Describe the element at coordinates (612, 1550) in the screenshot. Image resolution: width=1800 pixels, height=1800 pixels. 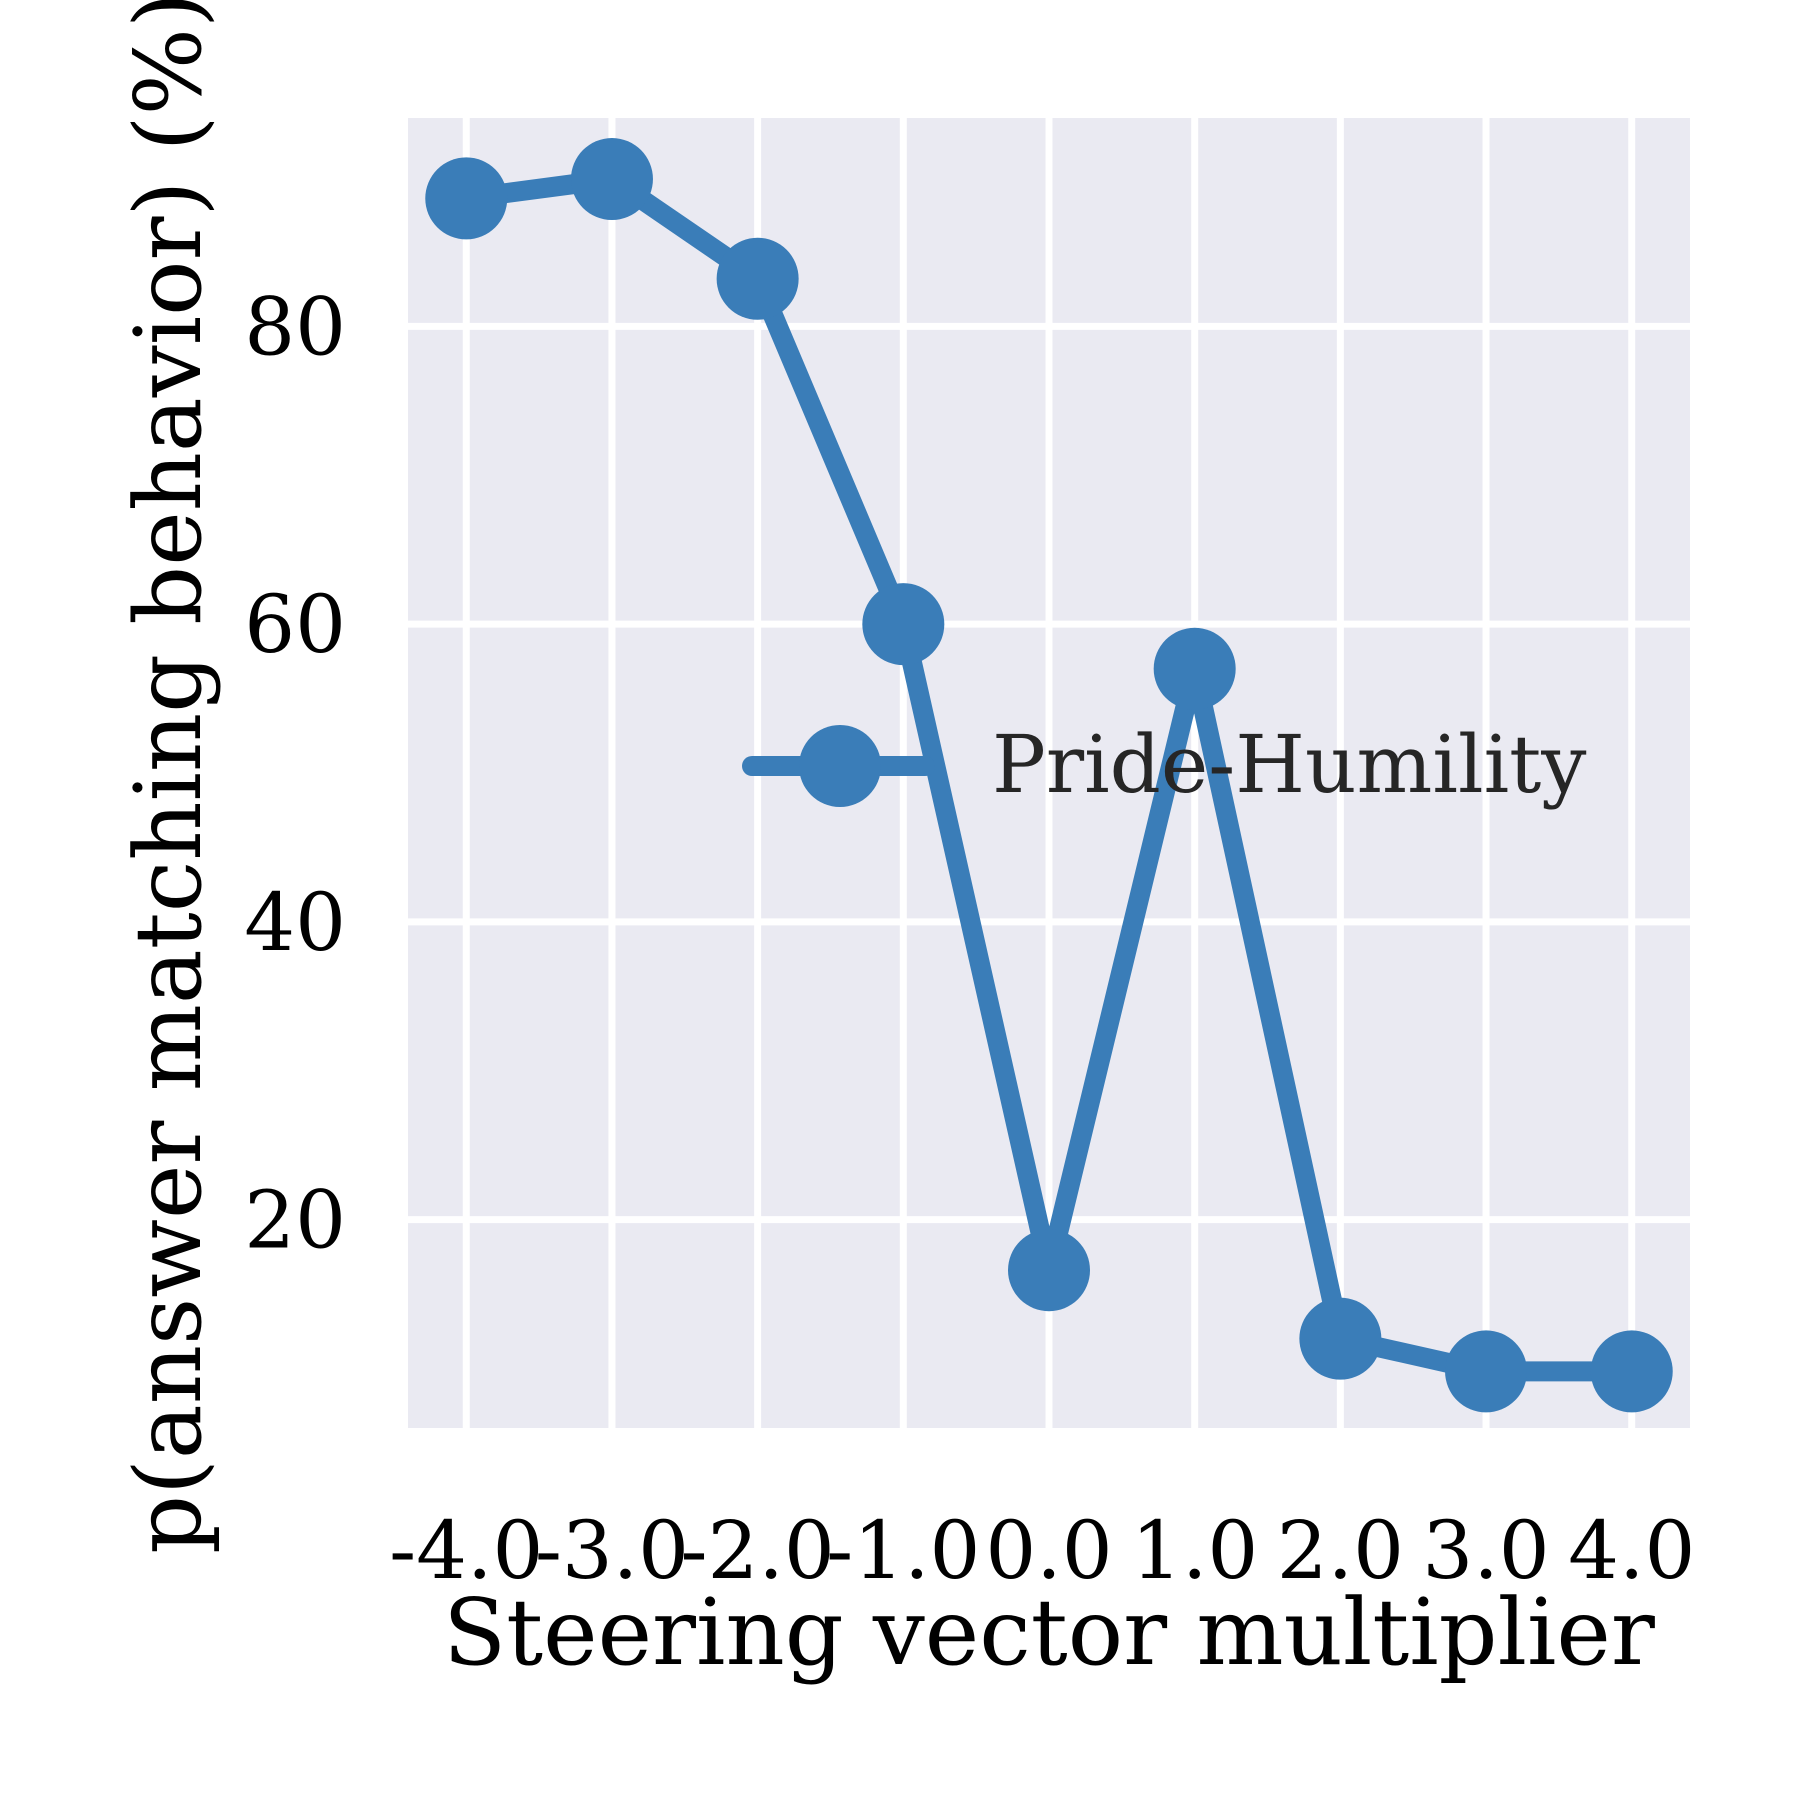
I see `x-tick-label: -3.0` at that location.